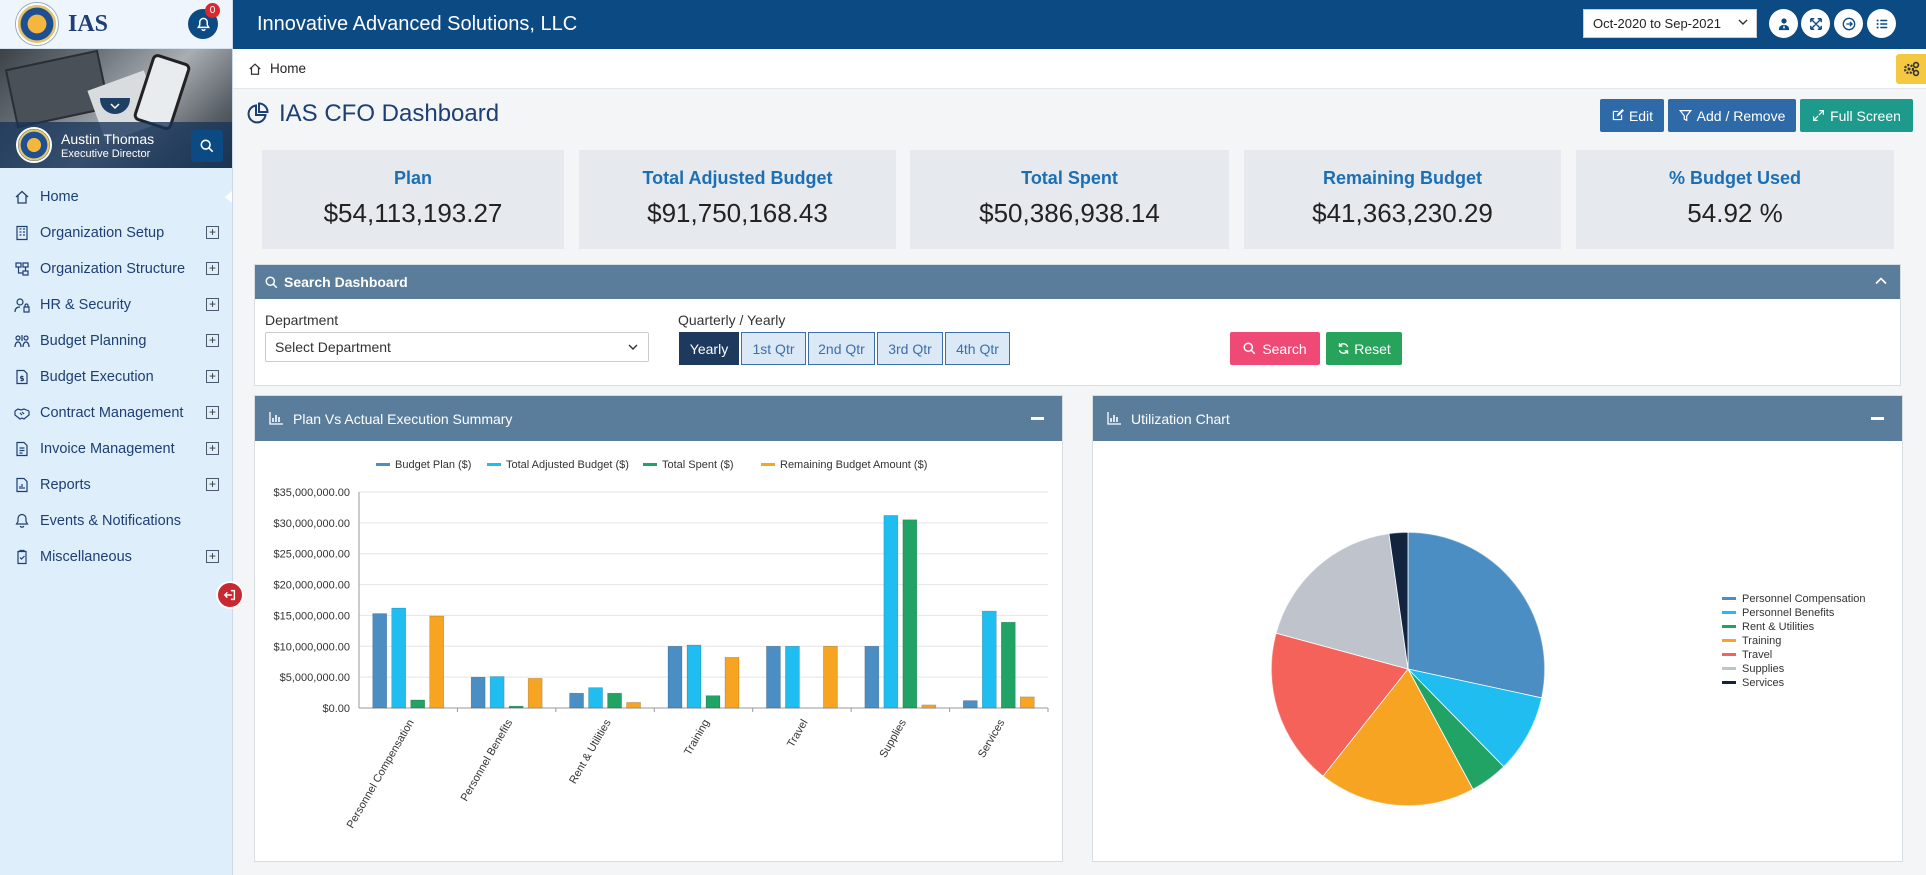 The image size is (1926, 875). I want to click on x-tick-label: Personnel Benefits, so click(487, 760).